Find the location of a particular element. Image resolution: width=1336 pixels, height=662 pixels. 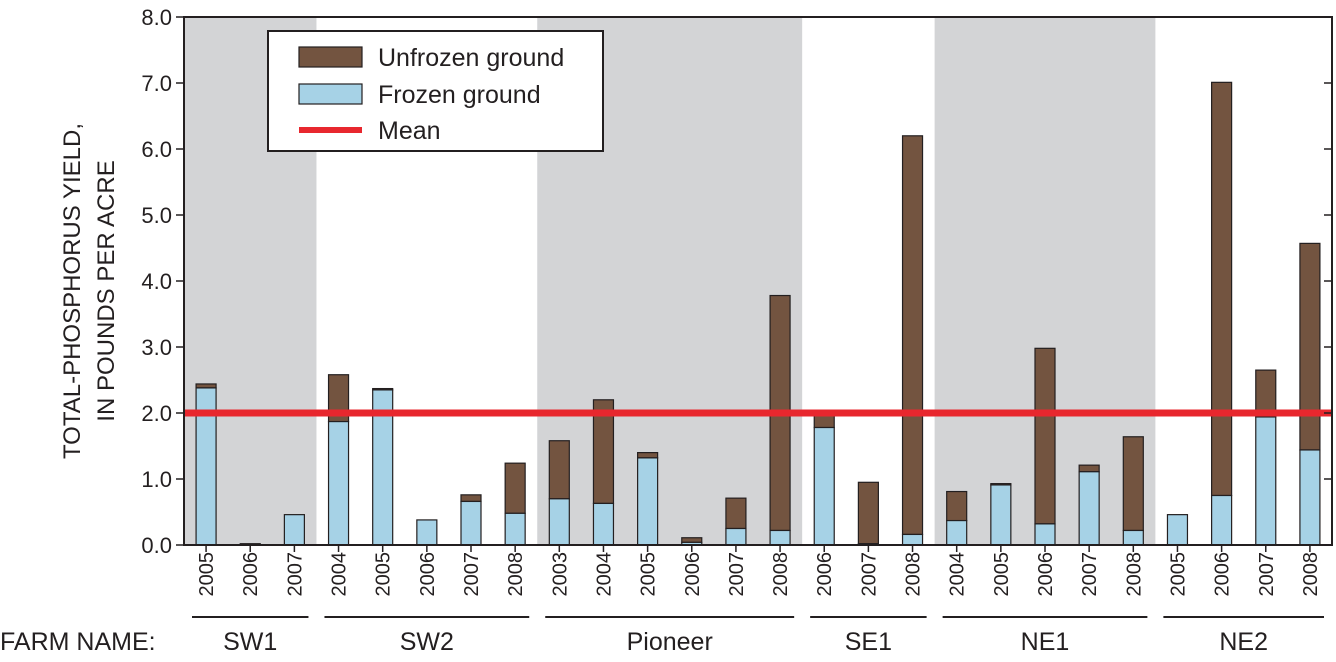

bar-frozen-sw1-2007 is located at coordinates (294, 530).